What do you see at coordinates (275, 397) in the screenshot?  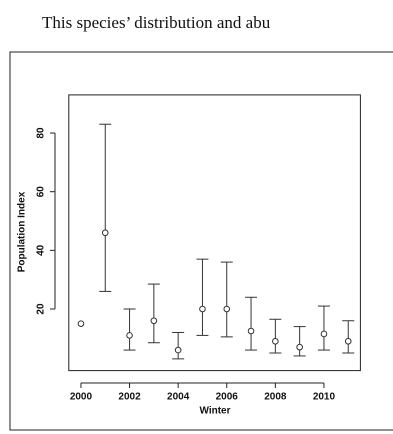 I see `x-tick-label: 2008` at bounding box center [275, 397].